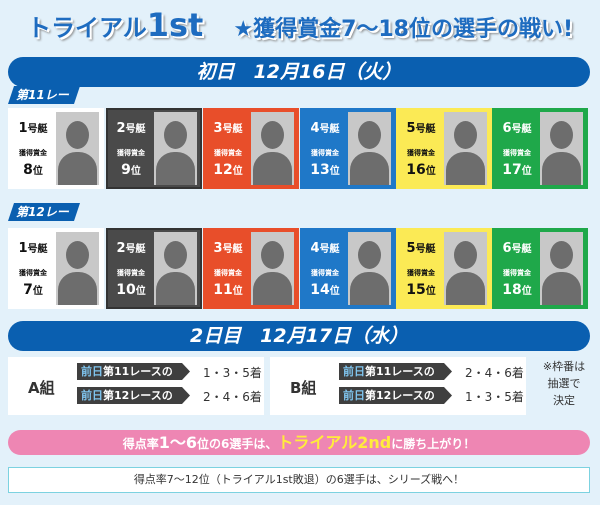  I want to click on boat-card: 2号艇 獲得賞金 9位, so click(154, 148).